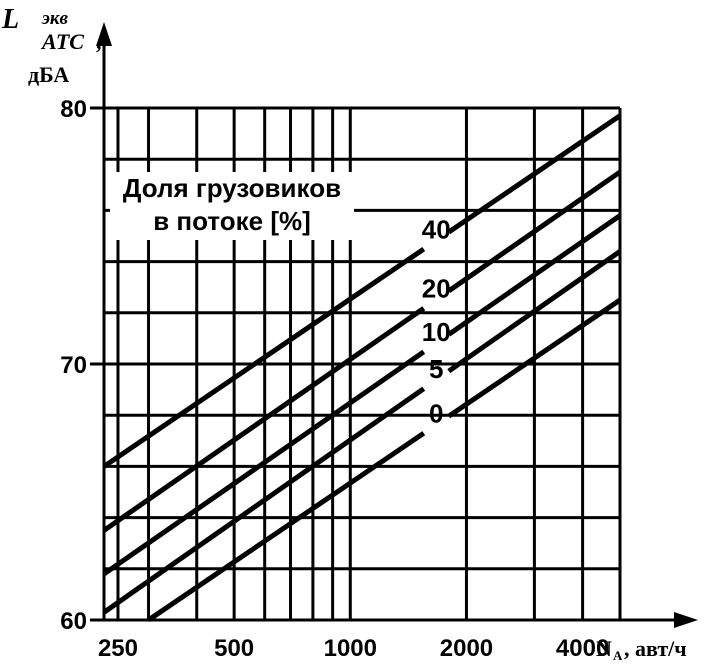  What do you see at coordinates (55, 18) in the screenshot?
I see `y-axis-superscript: экв` at bounding box center [55, 18].